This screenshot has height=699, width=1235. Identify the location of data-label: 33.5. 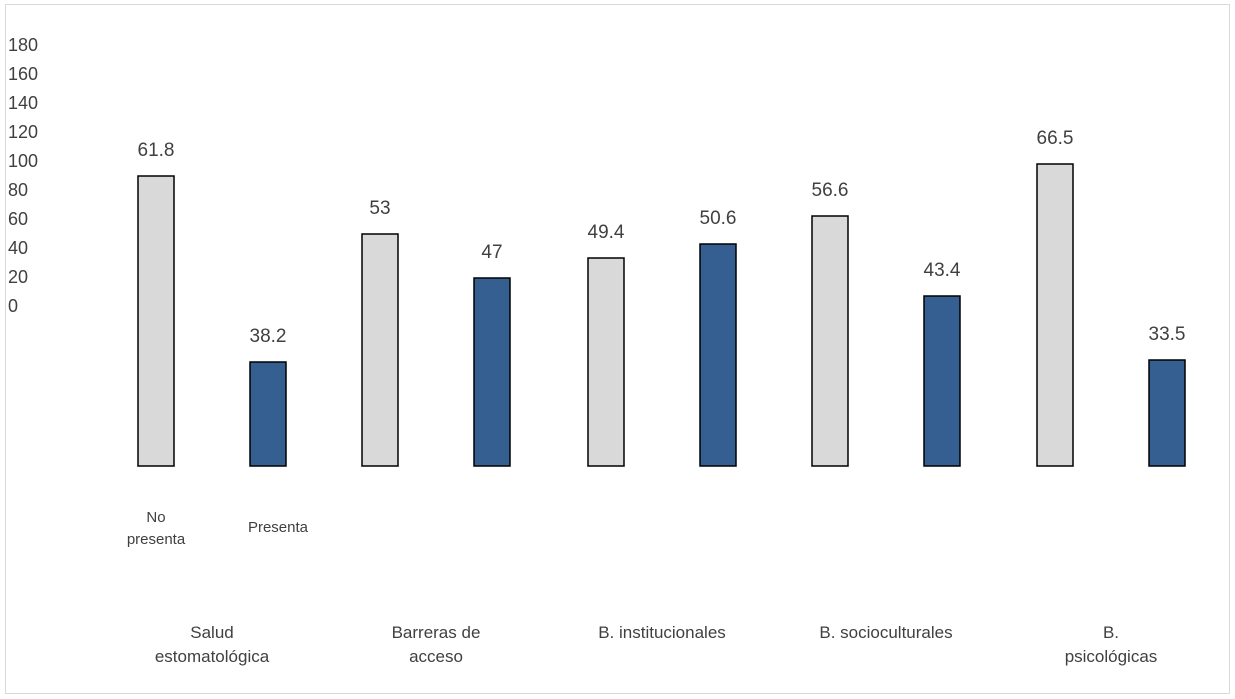
(1167, 334).